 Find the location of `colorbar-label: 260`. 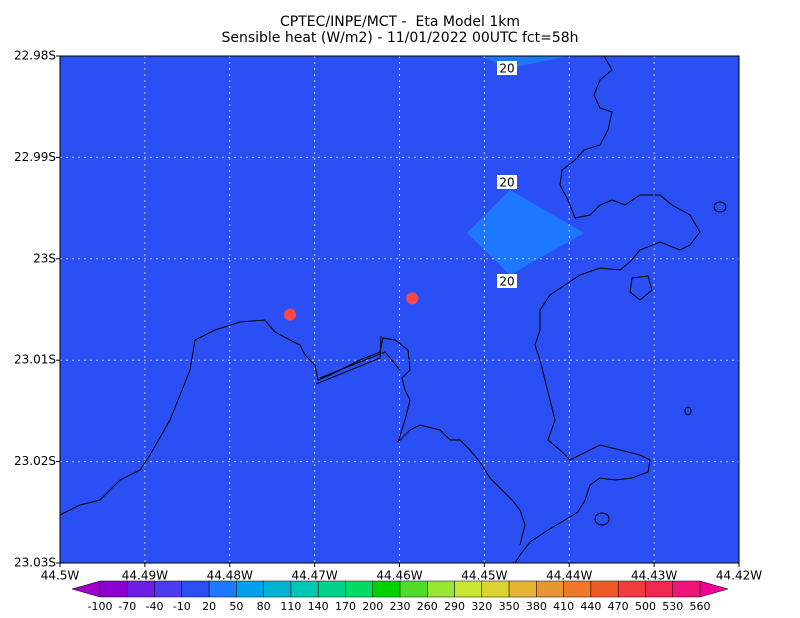

colorbar-label: 260 is located at coordinates (427, 606).